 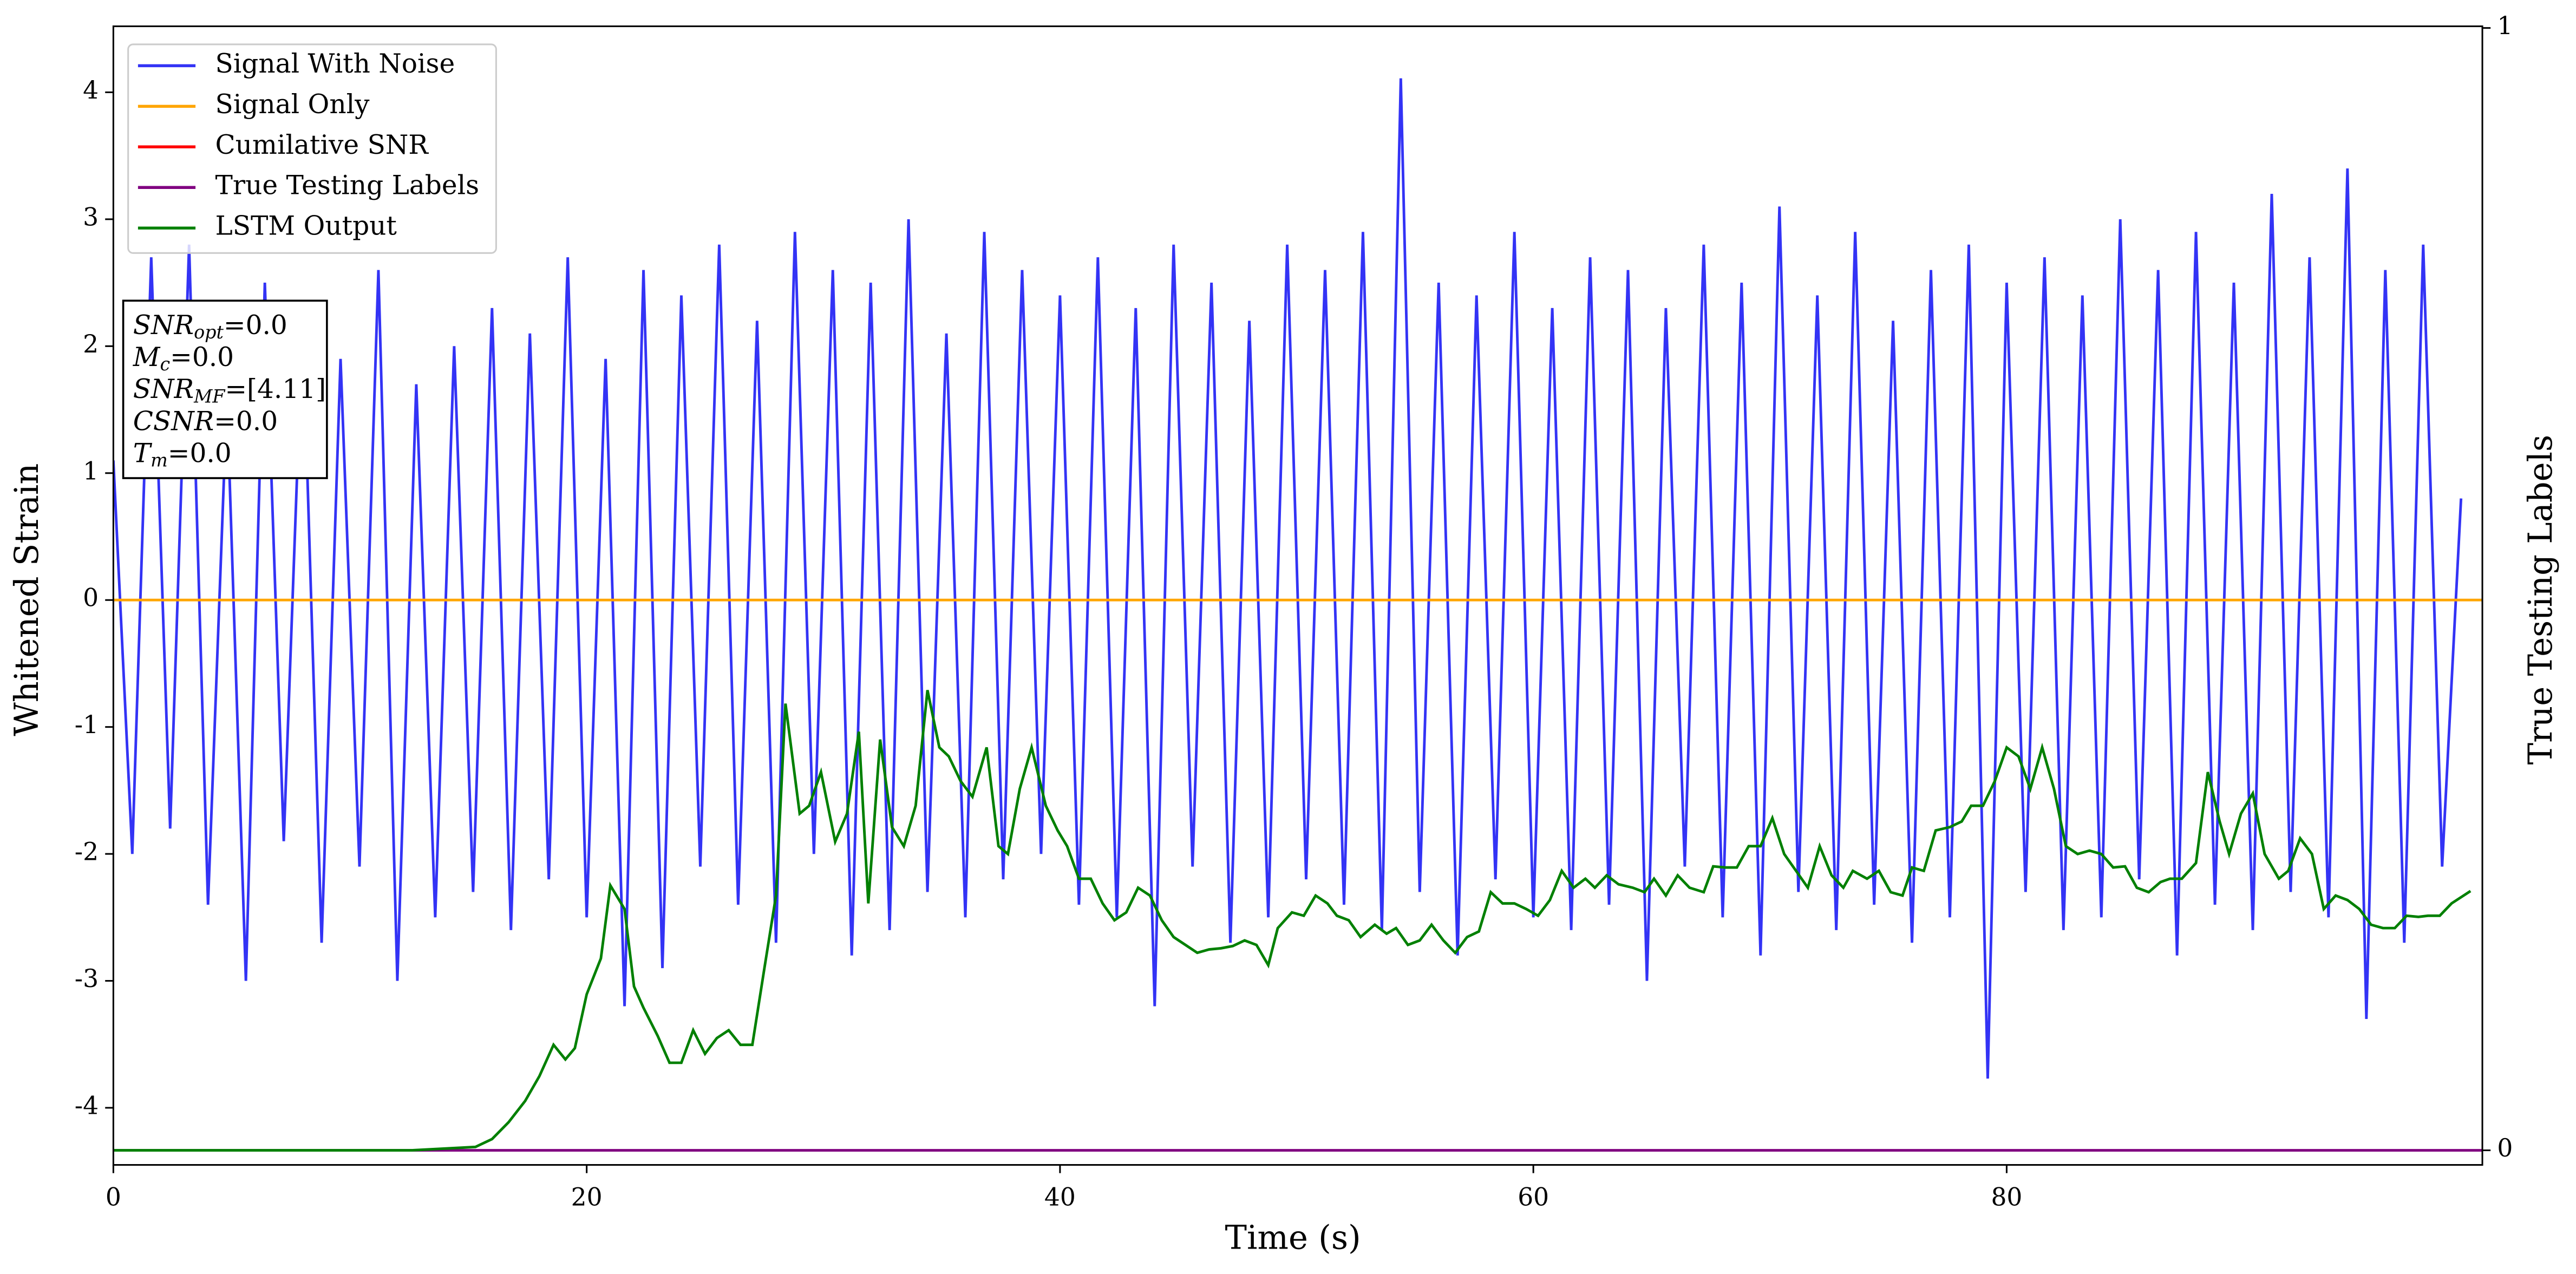 What do you see at coordinates (87, 724) in the screenshot?
I see `y-tick-label: -1` at bounding box center [87, 724].